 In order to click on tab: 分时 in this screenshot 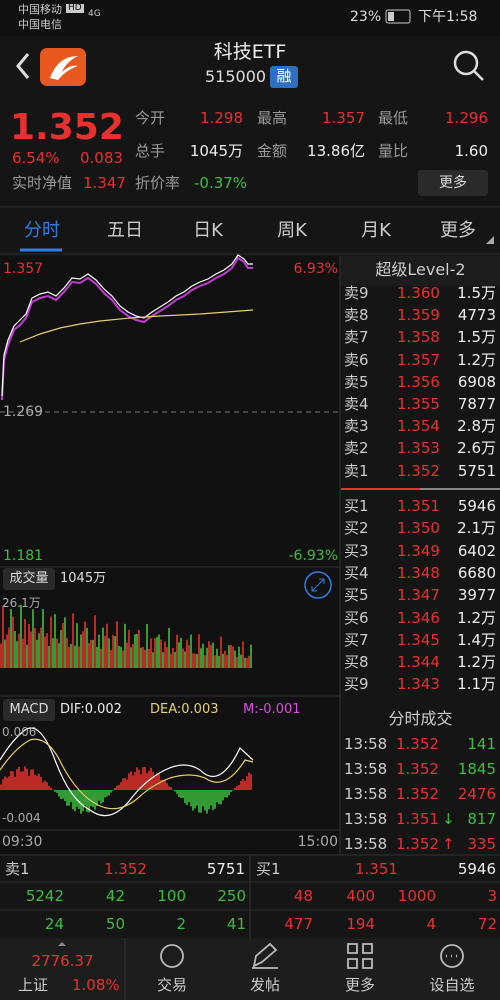, I will do `click(42, 230)`.